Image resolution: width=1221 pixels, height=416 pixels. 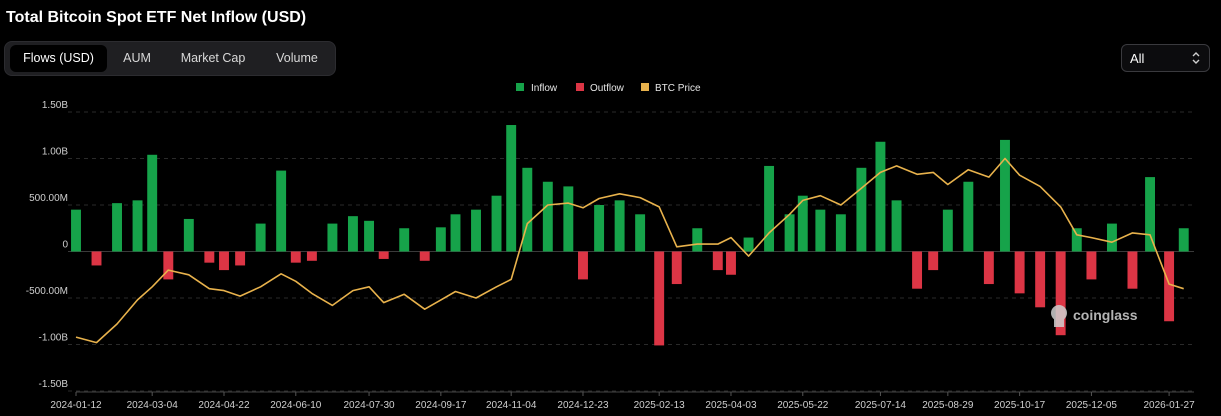 What do you see at coordinates (1170, 405) in the screenshot?
I see `x-tick-label: 2026-01-27` at bounding box center [1170, 405].